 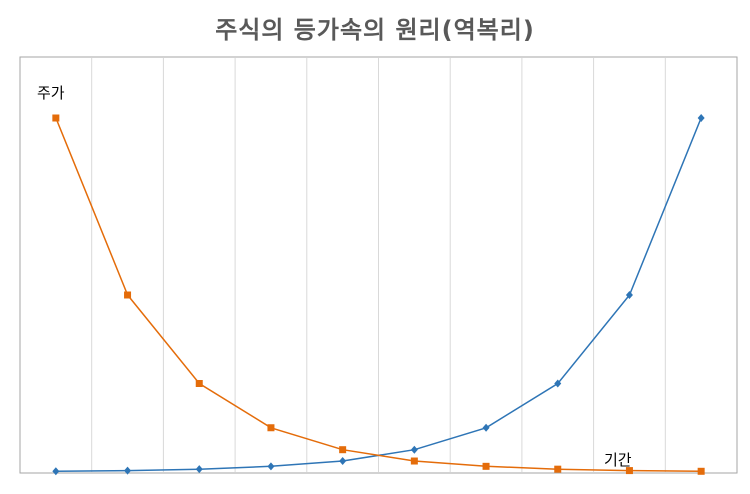 I want to click on x-axis-label: 기간, so click(x=618, y=460).